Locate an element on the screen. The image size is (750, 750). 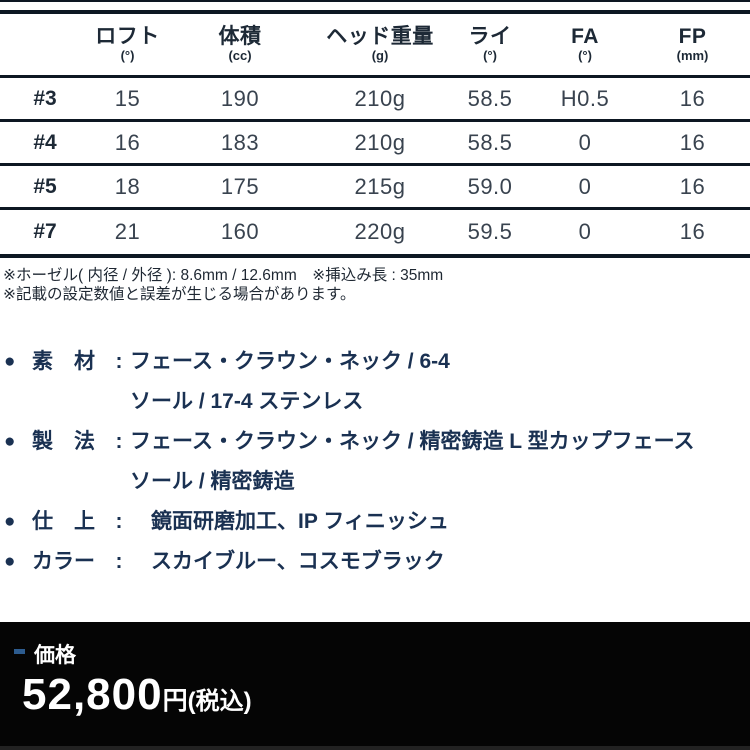
column-unit: (mm) is located at coordinates (692, 56).